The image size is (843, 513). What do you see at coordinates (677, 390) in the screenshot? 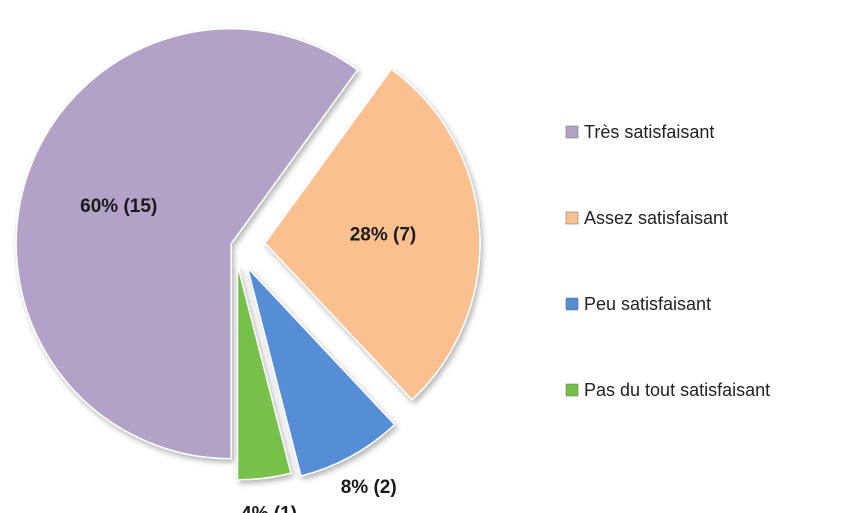
I see `legend-label: Pas du tout satisfaisant` at bounding box center [677, 390].